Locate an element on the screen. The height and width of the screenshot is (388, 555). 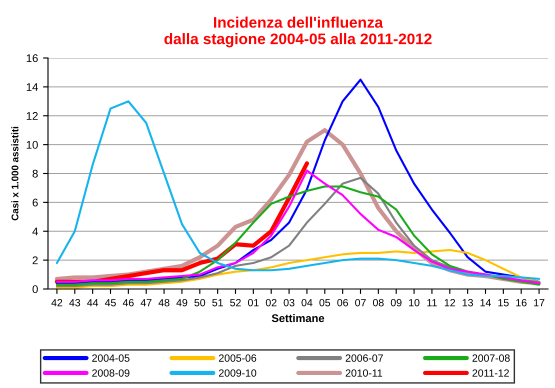
x-tick-label: 04 is located at coordinates (307, 302).